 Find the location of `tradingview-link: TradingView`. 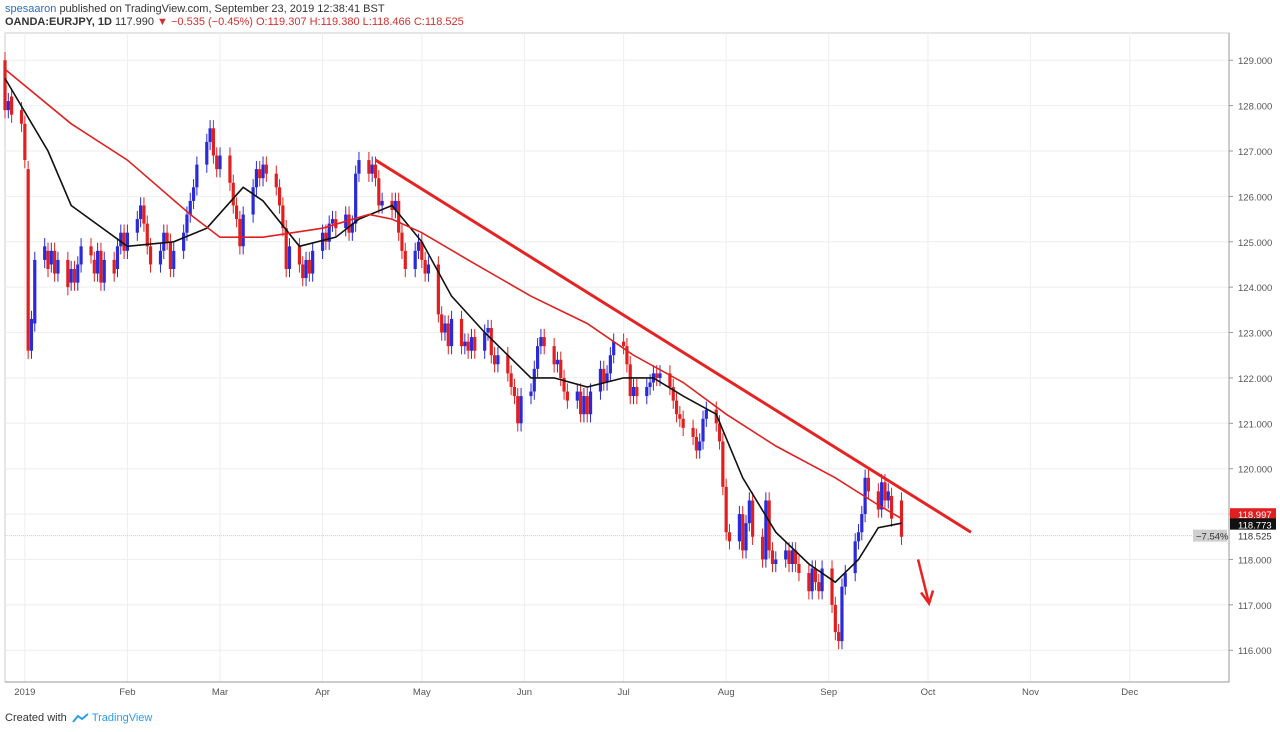

tradingview-link: TradingView is located at coordinates (122, 718).